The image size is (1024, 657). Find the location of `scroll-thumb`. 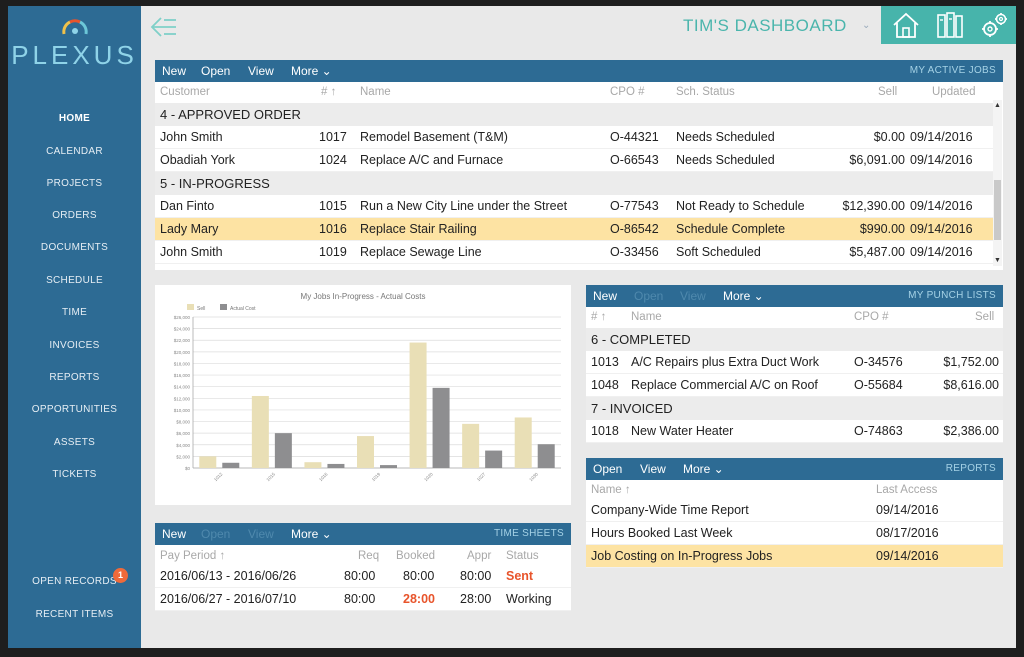

scroll-thumb is located at coordinates (997, 210).